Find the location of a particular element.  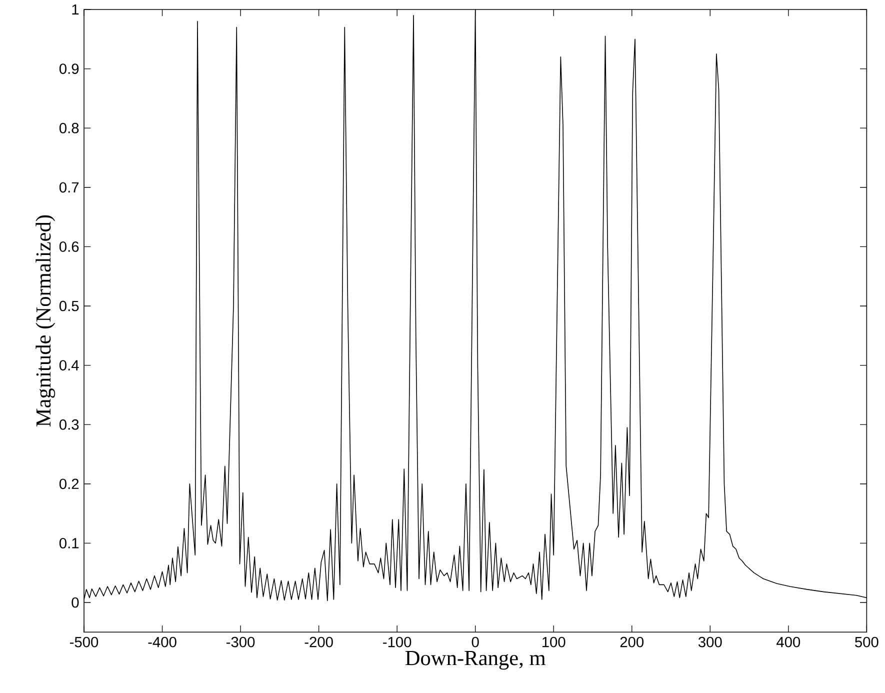

x-tick-label: 500 is located at coordinates (866, 642).